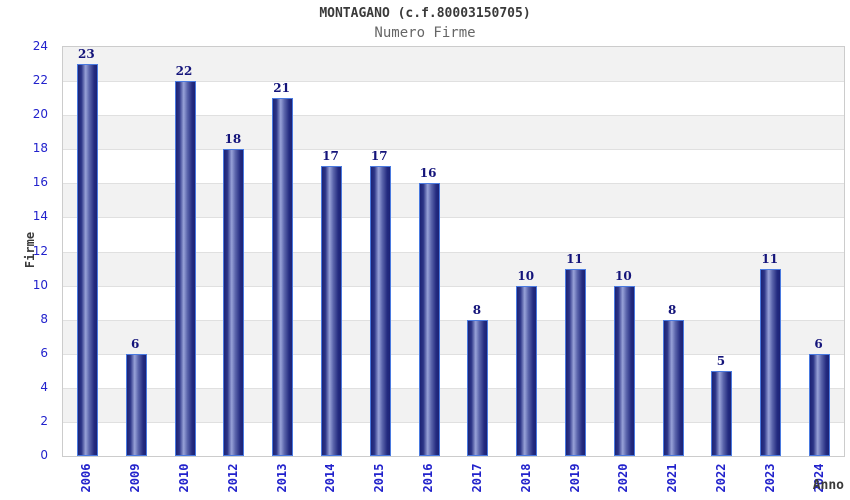  Describe the element at coordinates (40, 80) in the screenshot. I see `y-tick-label: 22` at that location.